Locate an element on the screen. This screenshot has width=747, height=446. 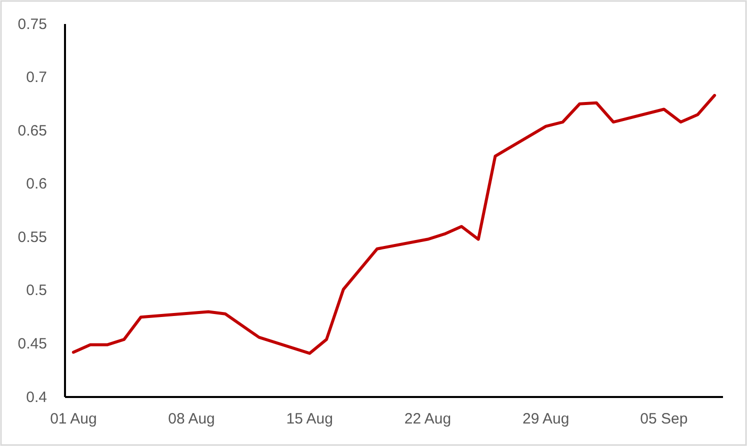
x-tick-label: 29 Aug is located at coordinates (546, 419).